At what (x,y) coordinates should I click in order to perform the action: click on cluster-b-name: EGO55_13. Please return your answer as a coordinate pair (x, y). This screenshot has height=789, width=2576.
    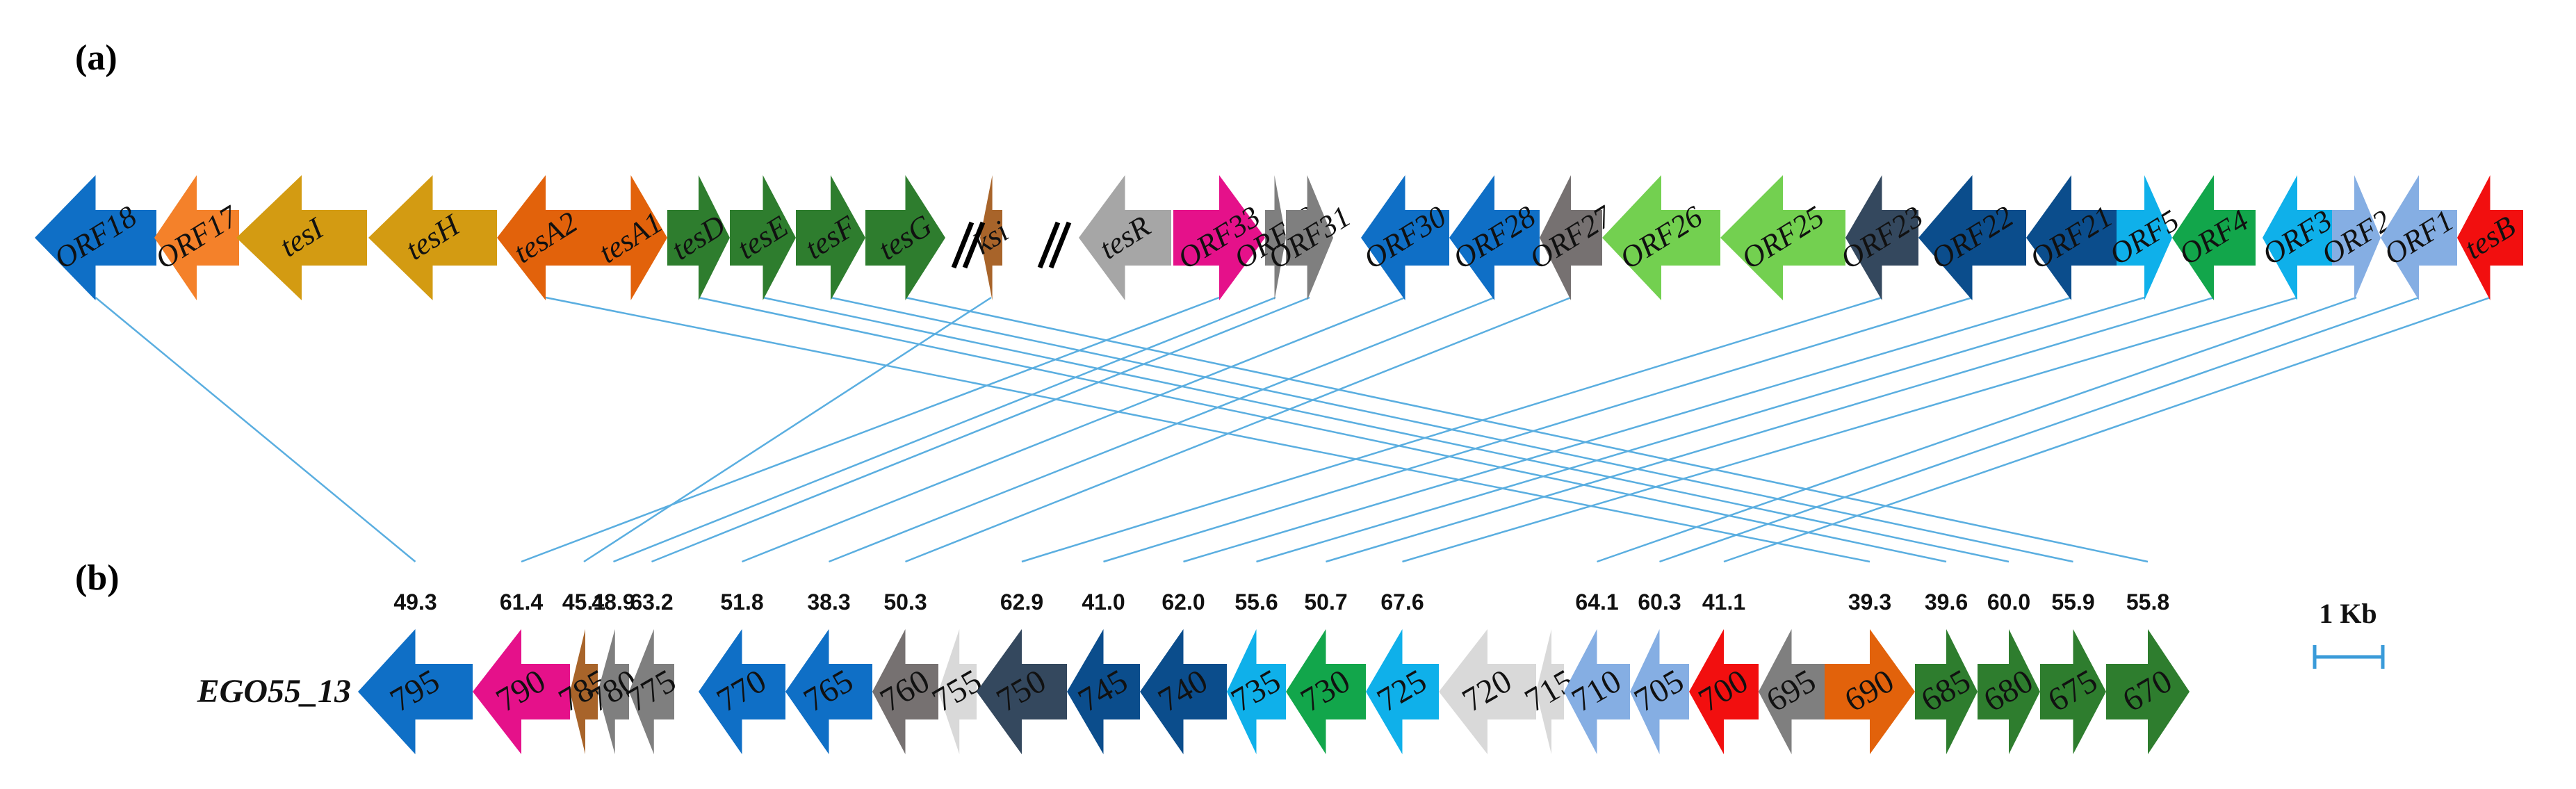
    Looking at the image, I should click on (274, 691).